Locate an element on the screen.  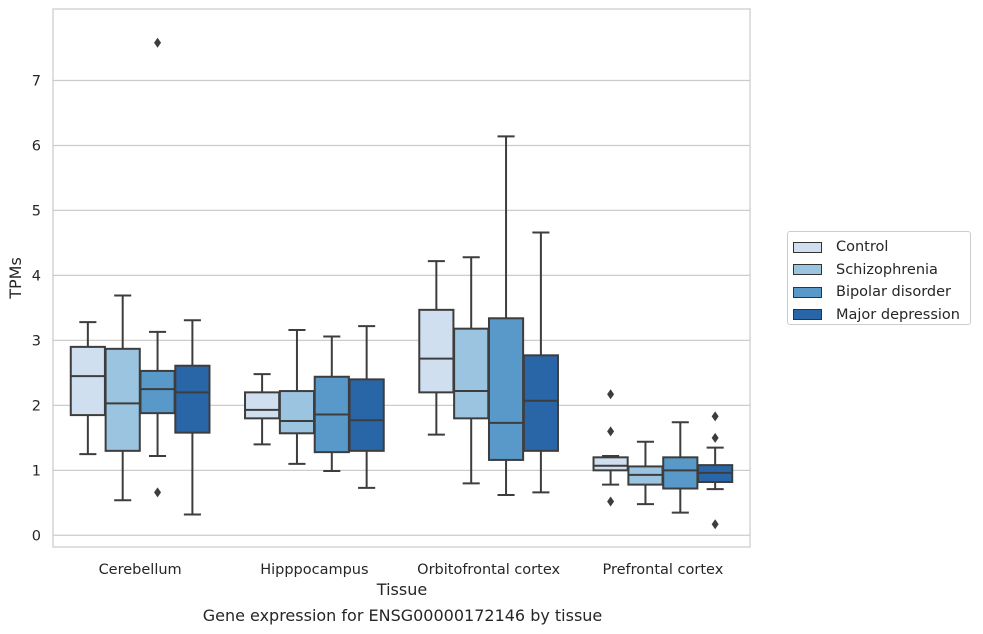
x-axis-label: Tissue is located at coordinates (401, 589).